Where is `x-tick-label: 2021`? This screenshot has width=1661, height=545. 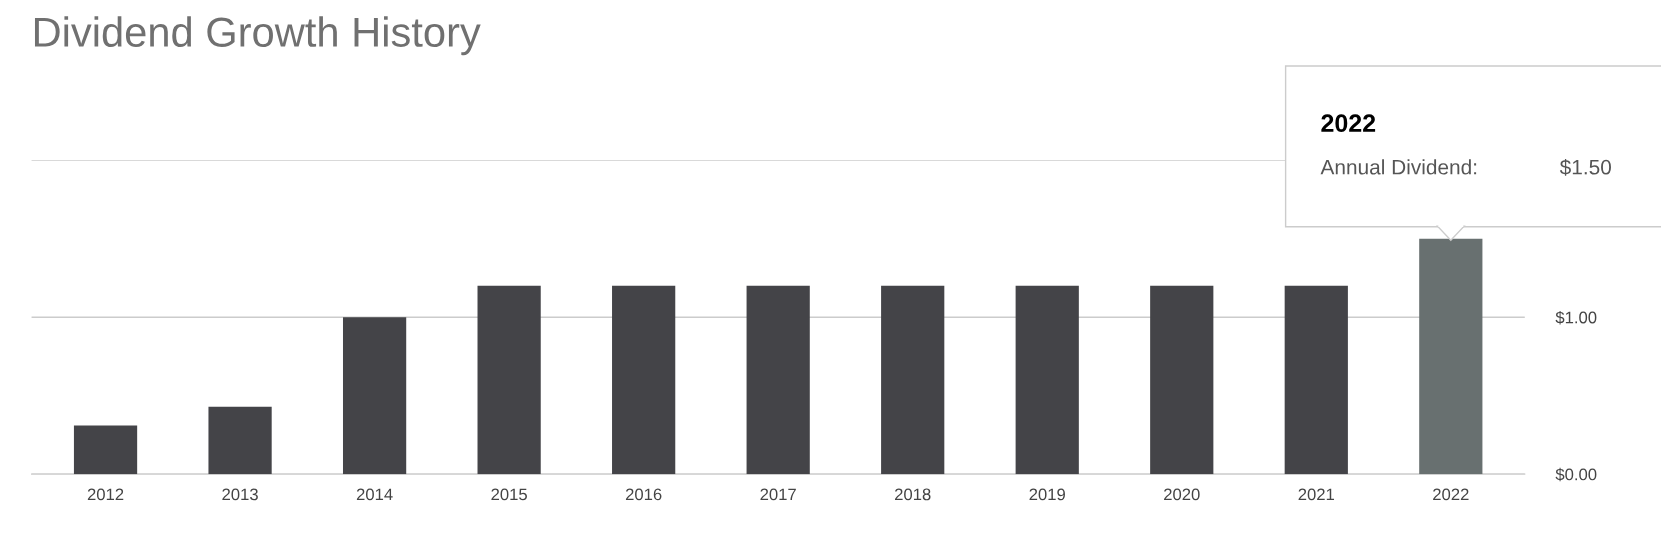
x-tick-label: 2021 is located at coordinates (1316, 494).